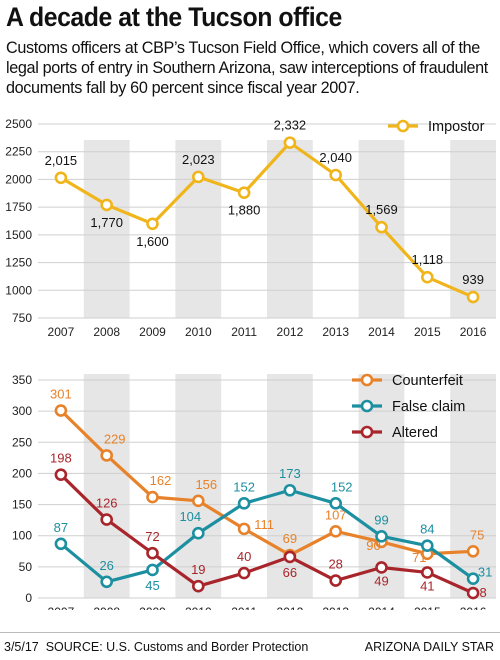 The width and height of the screenshot is (500, 660). Describe the element at coordinates (18, 179) in the screenshot. I see `y-tick-label: 2000` at that location.